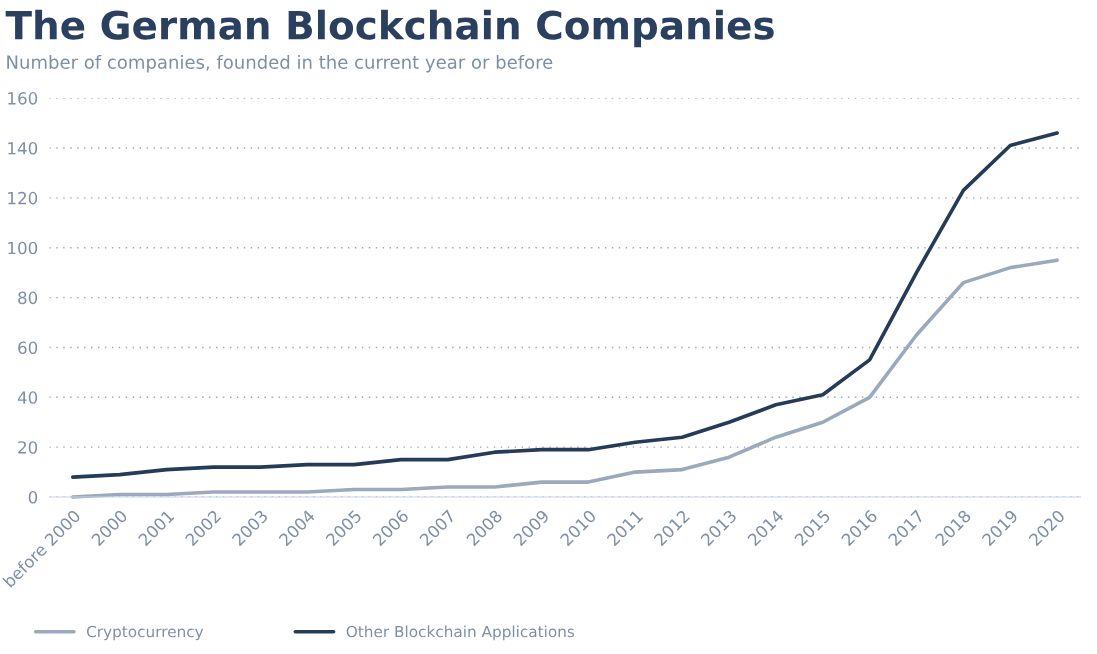 Image resolution: width=1097 pixels, height=654 pixels. What do you see at coordinates (23, 248) in the screenshot?
I see `y-tick-label: 100` at bounding box center [23, 248].